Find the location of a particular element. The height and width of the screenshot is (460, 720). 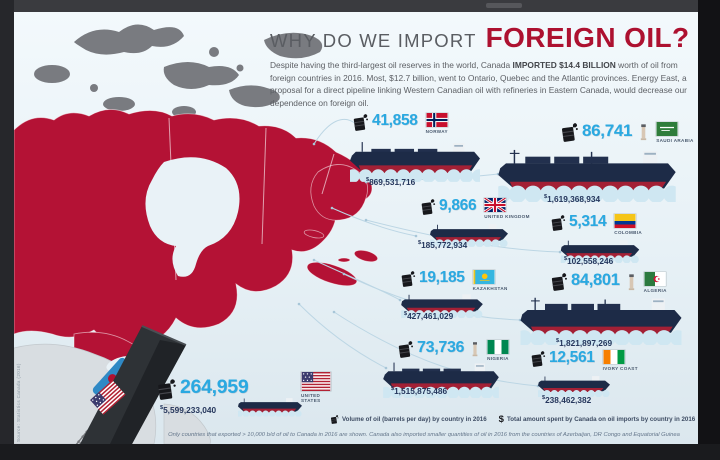

volume-value: 73,736 is located at coordinates (441, 347).